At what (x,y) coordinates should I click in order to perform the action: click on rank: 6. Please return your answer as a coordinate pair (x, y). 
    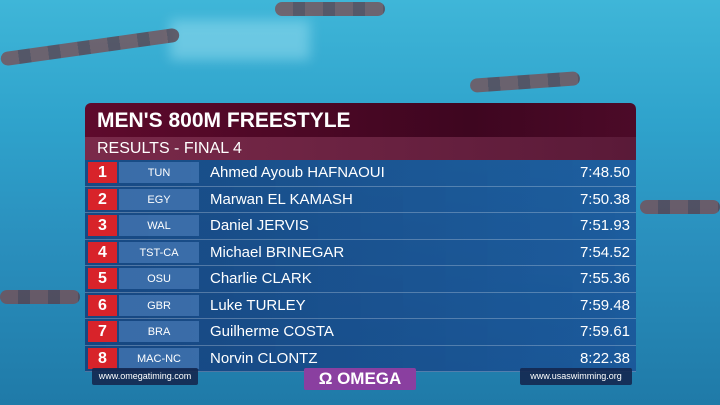
    Looking at the image, I should click on (102, 305).